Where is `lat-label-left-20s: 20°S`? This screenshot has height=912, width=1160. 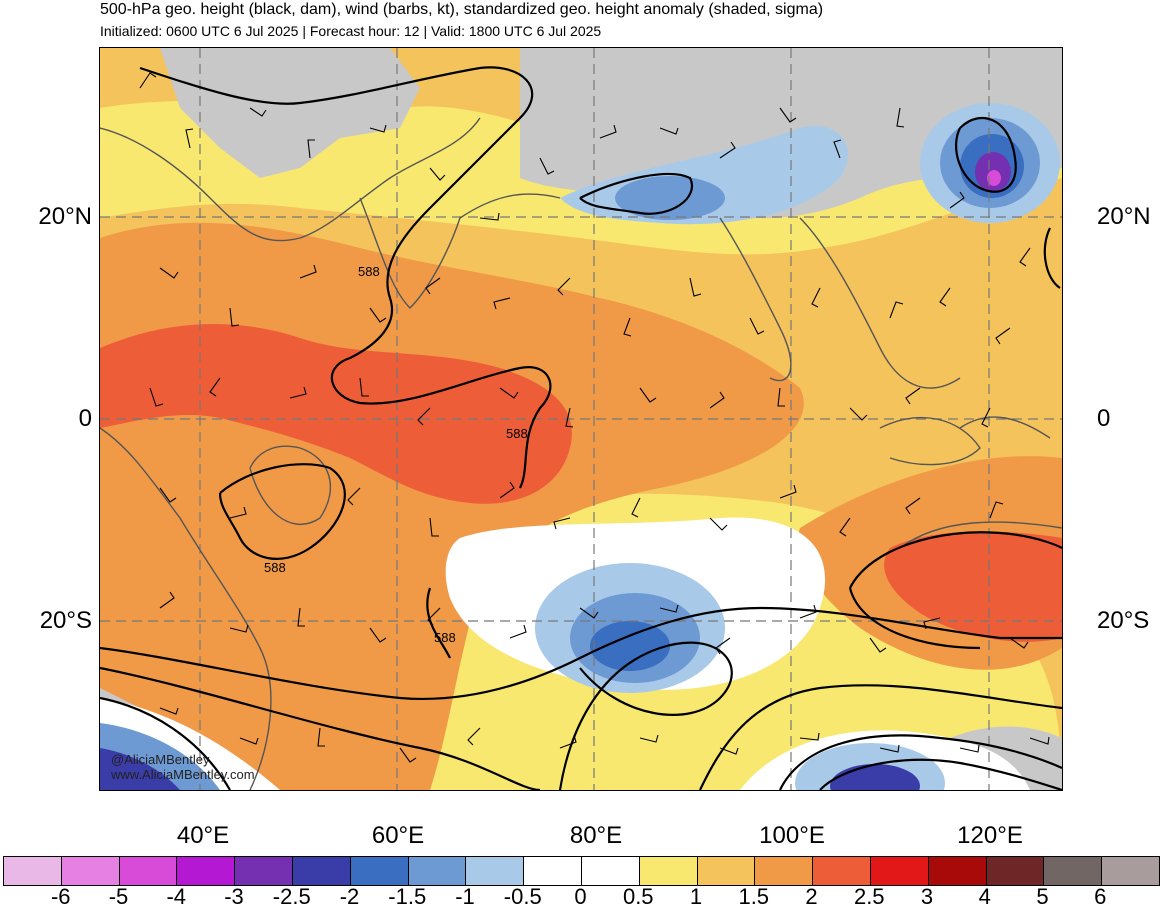
lat-label-left-20s: 20°S is located at coordinates (65, 620).